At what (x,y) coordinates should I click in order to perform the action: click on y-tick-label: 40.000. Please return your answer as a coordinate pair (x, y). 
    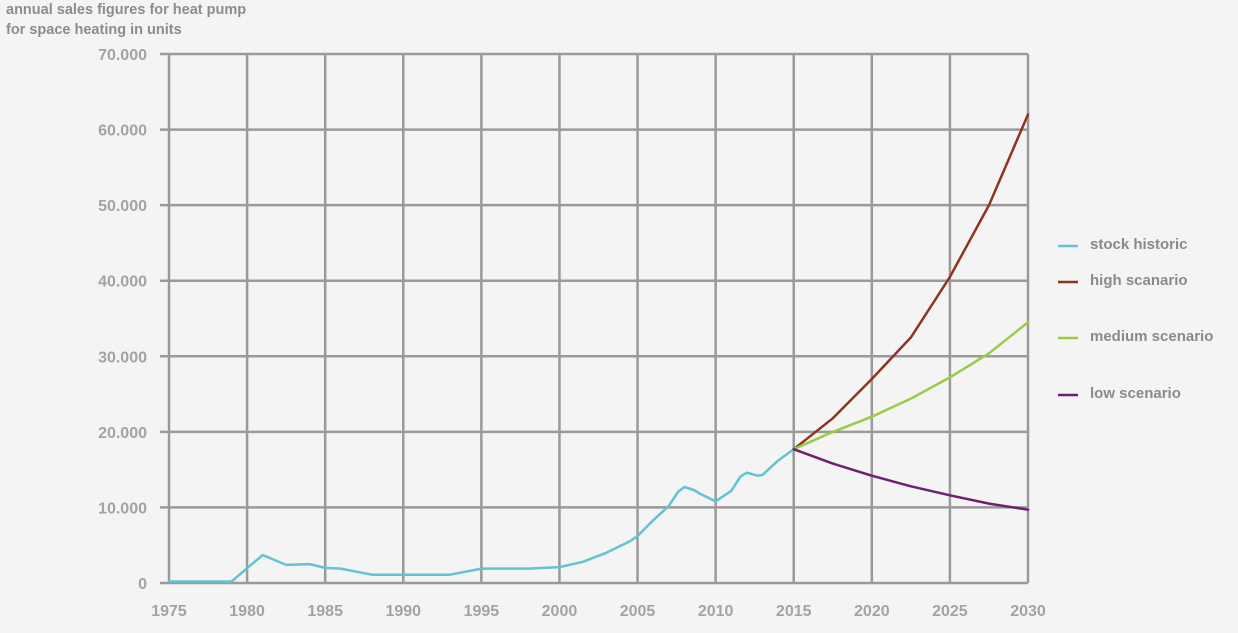
    Looking at the image, I should click on (122, 282).